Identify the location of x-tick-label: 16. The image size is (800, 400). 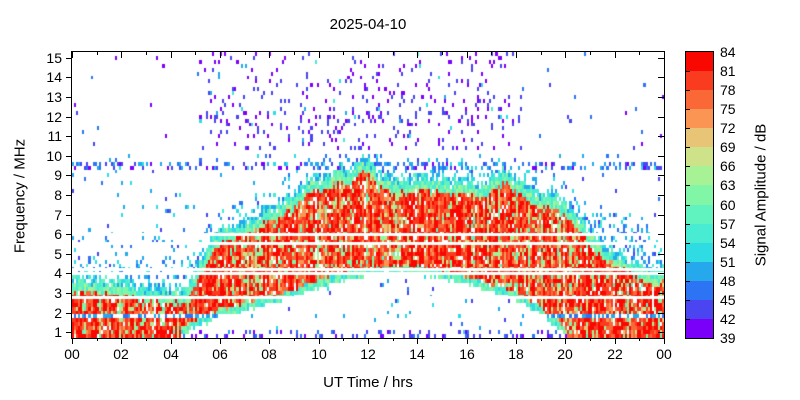
(467, 354).